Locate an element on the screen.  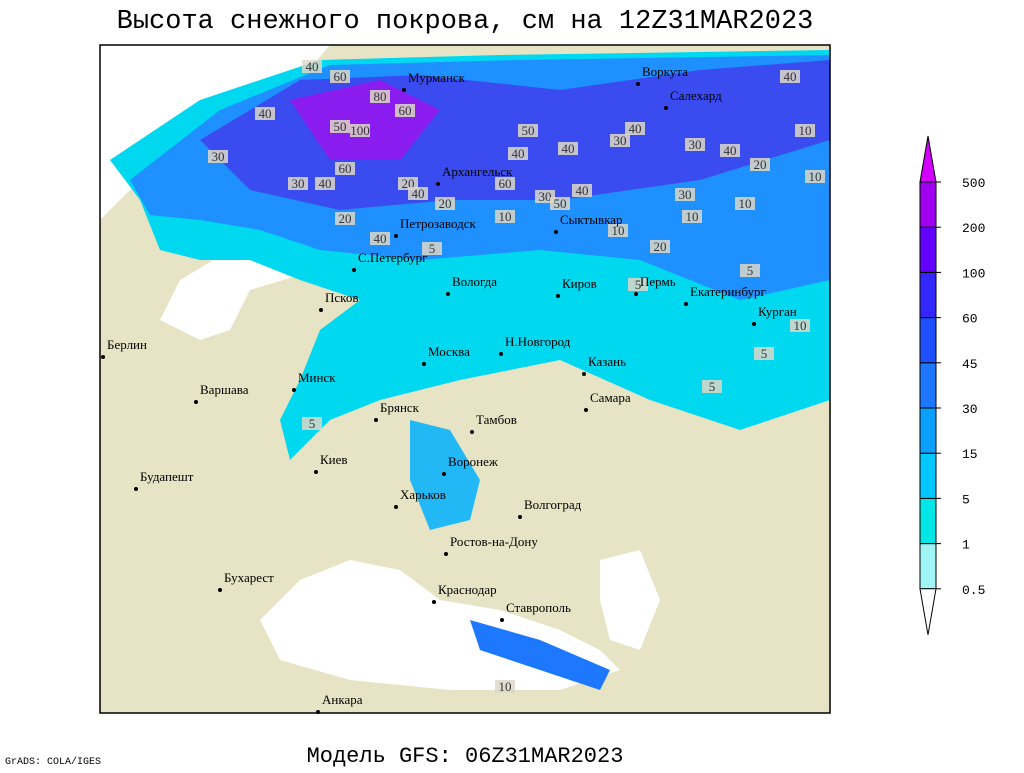
city-label: Псков is located at coordinates (341, 297).